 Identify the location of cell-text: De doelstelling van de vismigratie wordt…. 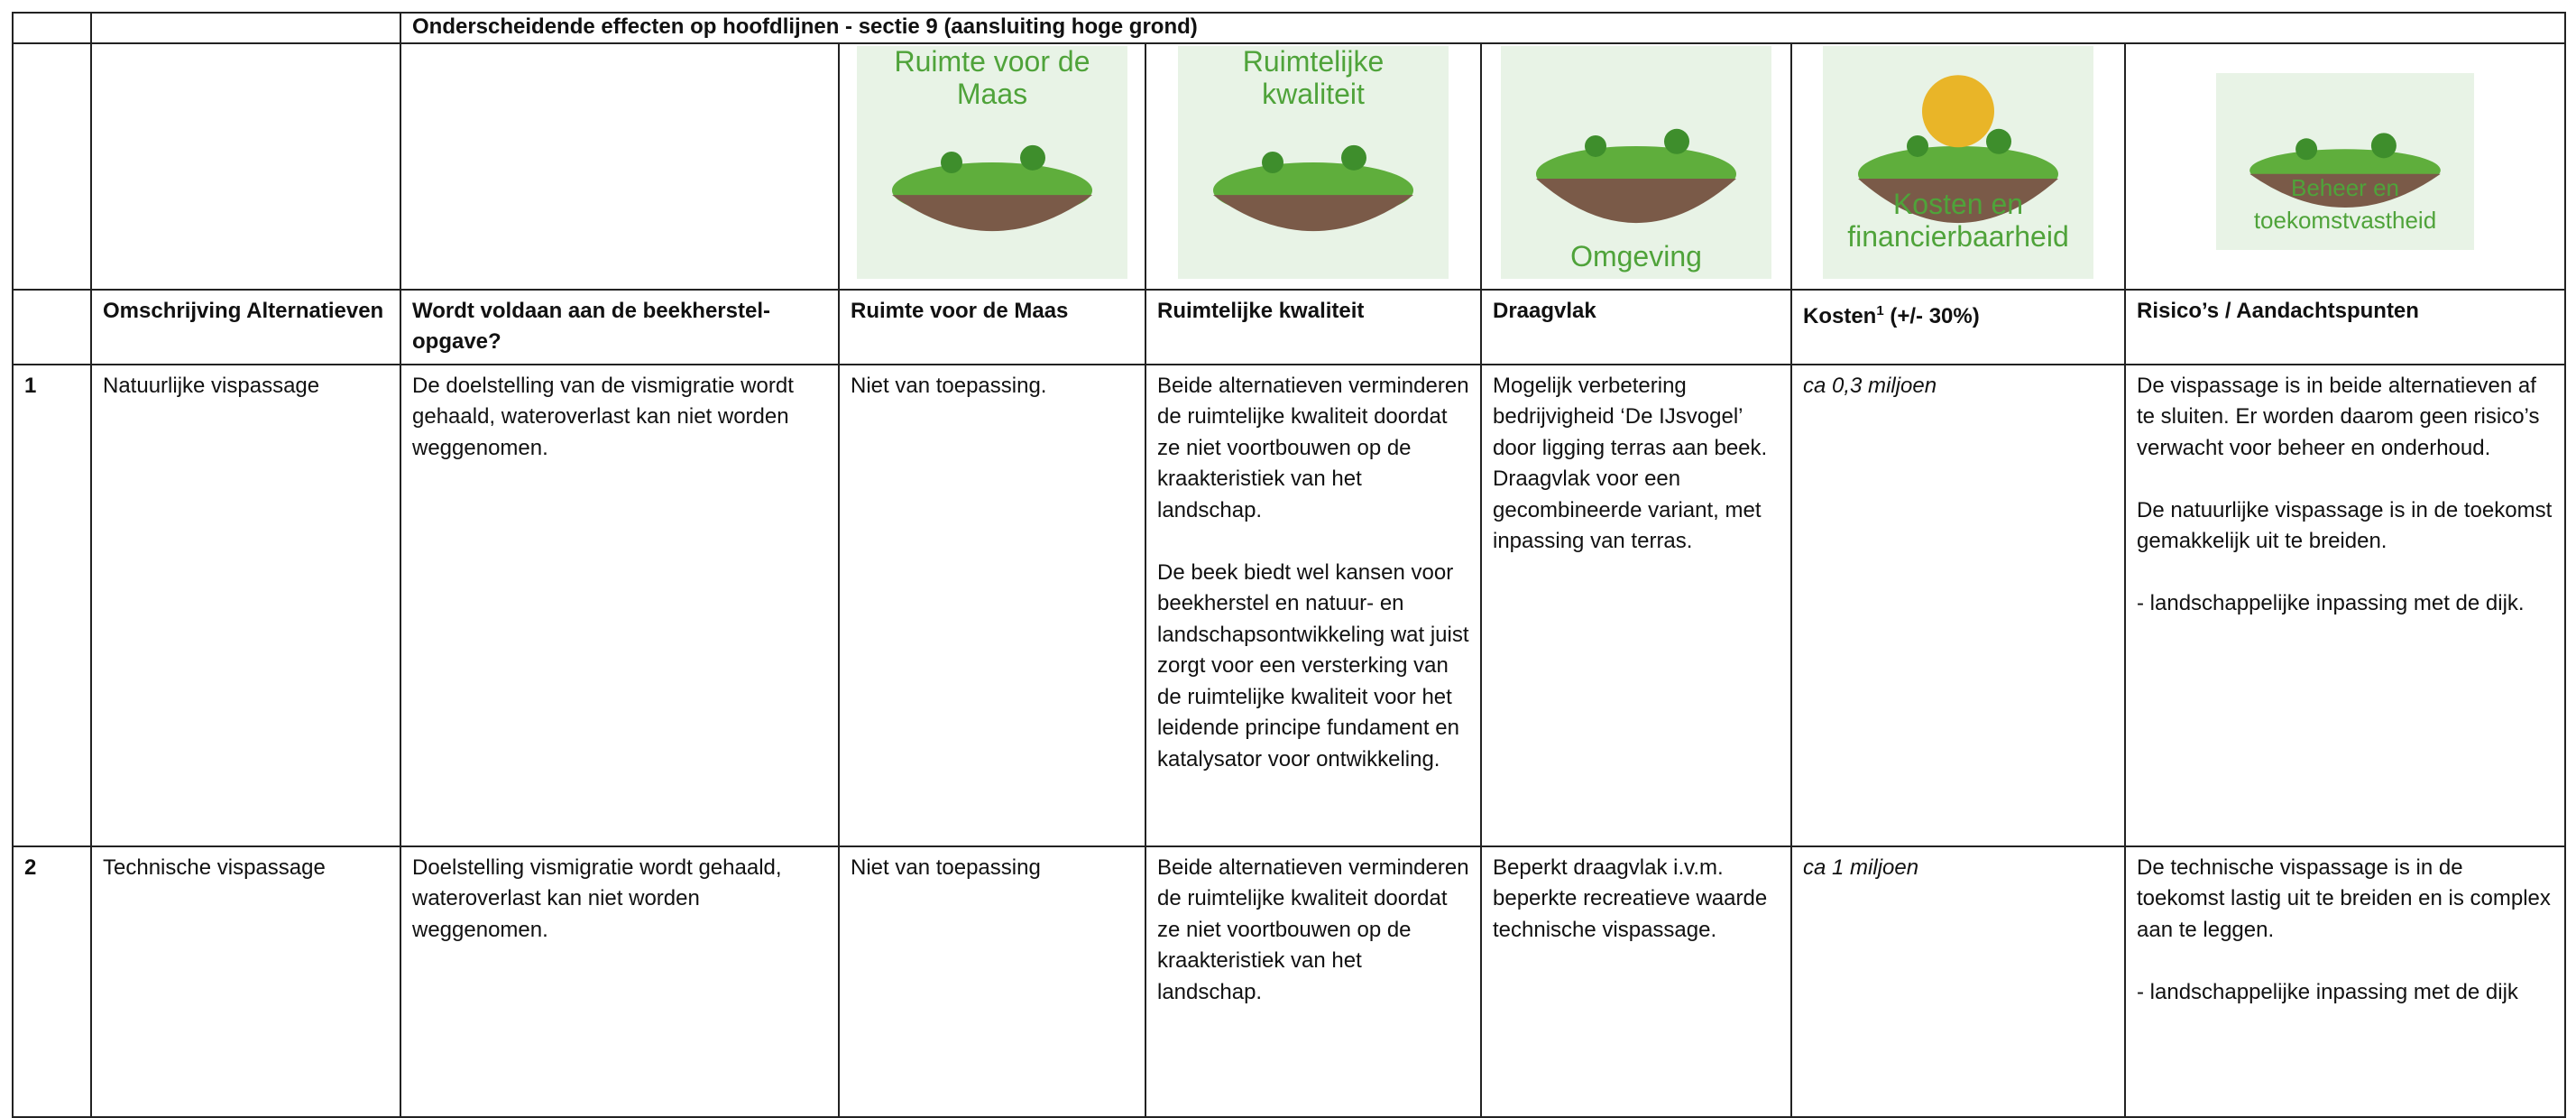
(603, 416).